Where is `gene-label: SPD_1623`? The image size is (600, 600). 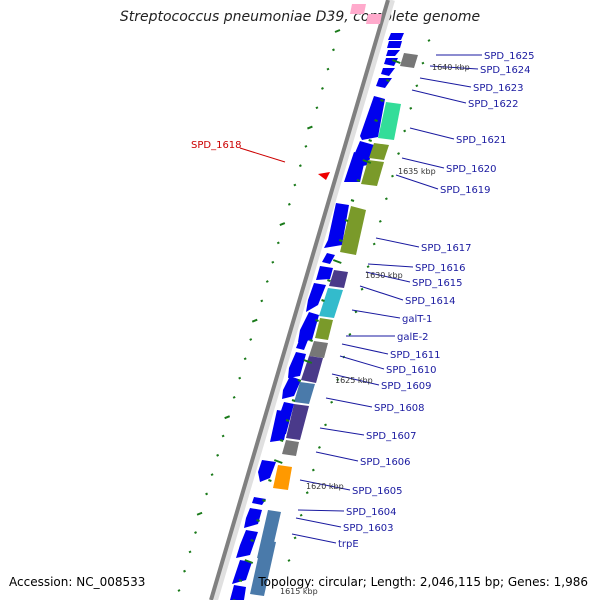
gene-label: SPD_1623 is located at coordinates (498, 88).